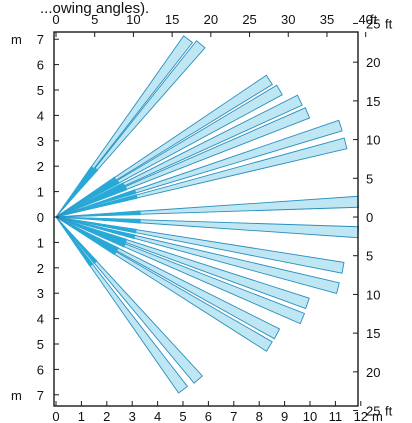  I want to click on top-ft-tick-label: 20, so click(211, 19).